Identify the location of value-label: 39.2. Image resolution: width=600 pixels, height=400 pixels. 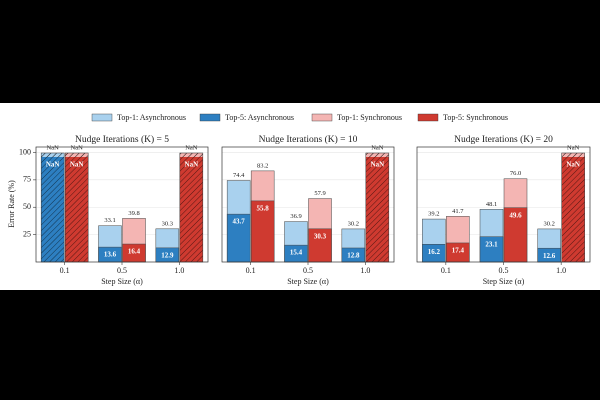
(433, 214).